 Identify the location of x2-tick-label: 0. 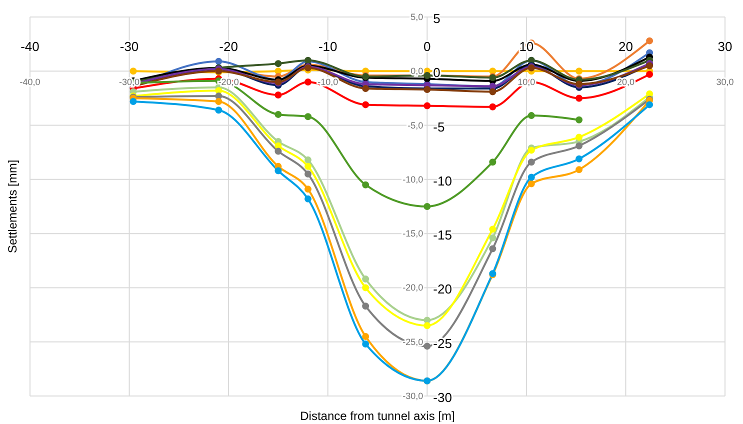
(427, 46).